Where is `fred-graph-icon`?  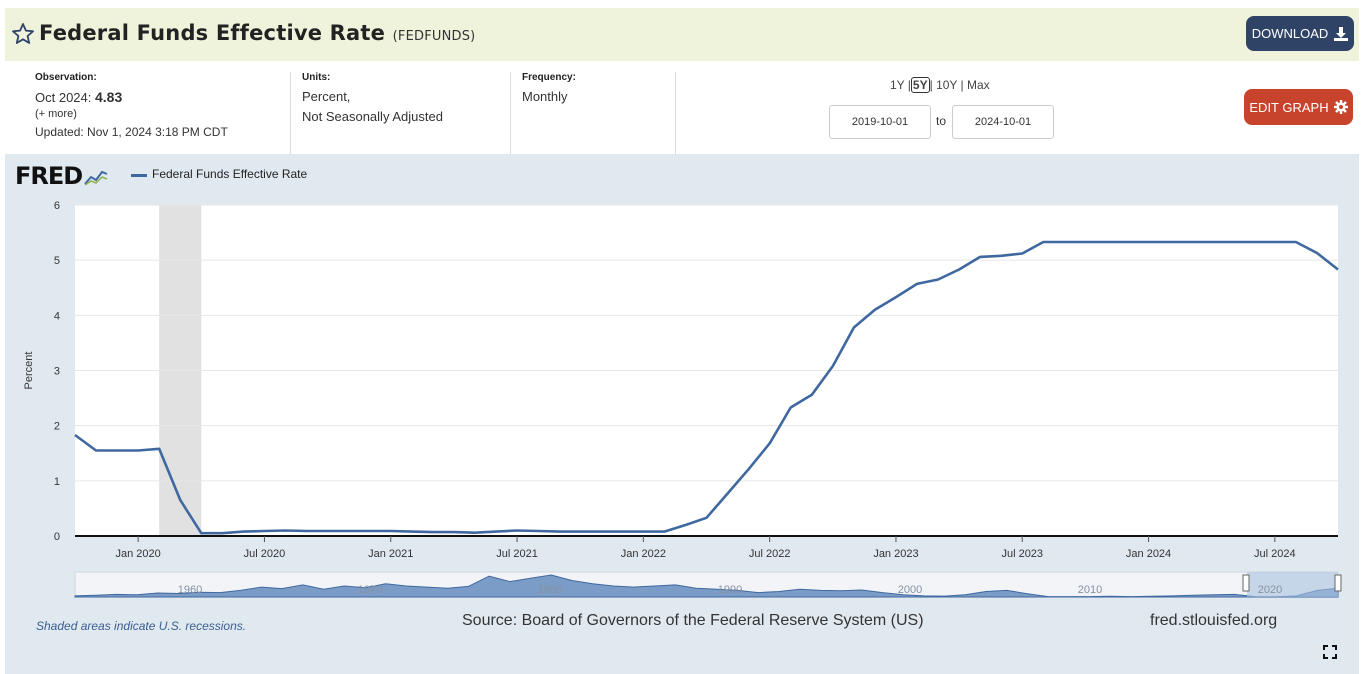 fred-graph-icon is located at coordinates (96, 178).